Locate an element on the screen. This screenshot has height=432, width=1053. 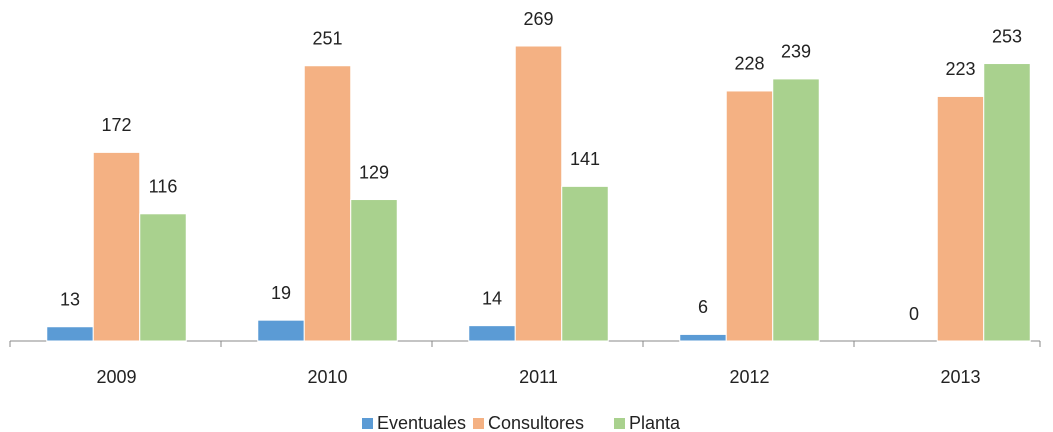
value-label: 14 is located at coordinates (492, 298).